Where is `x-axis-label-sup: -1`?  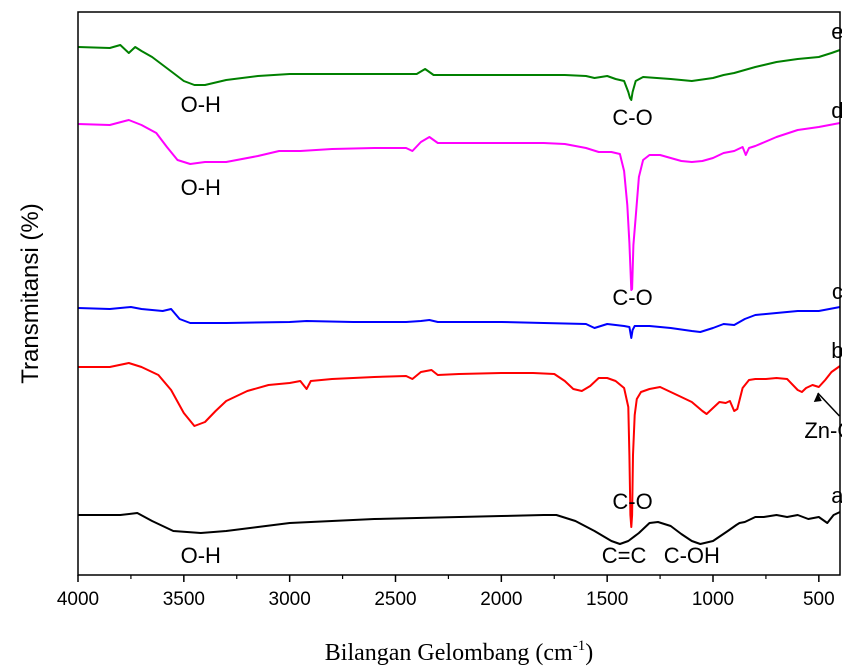 x-axis-label-sup: -1 is located at coordinates (579, 646).